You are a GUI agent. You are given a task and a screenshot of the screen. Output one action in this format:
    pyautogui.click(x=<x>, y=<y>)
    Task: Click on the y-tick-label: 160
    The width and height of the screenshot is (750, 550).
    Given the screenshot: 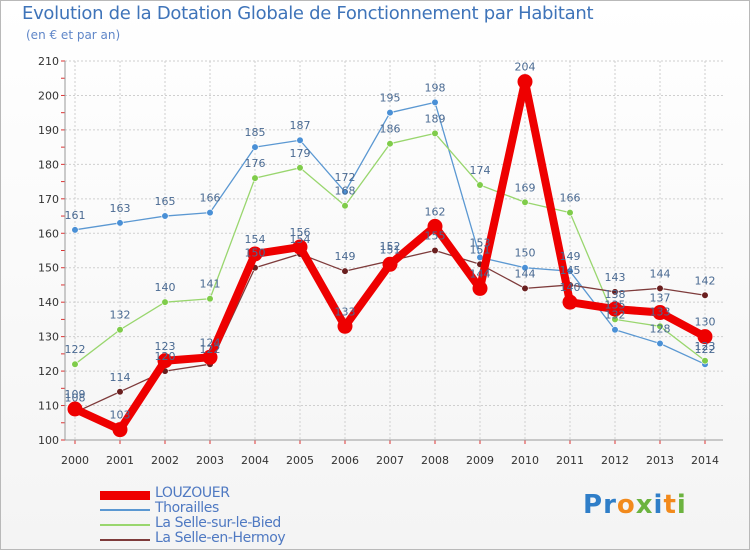 What is the action you would take?
    pyautogui.click(x=48, y=233)
    